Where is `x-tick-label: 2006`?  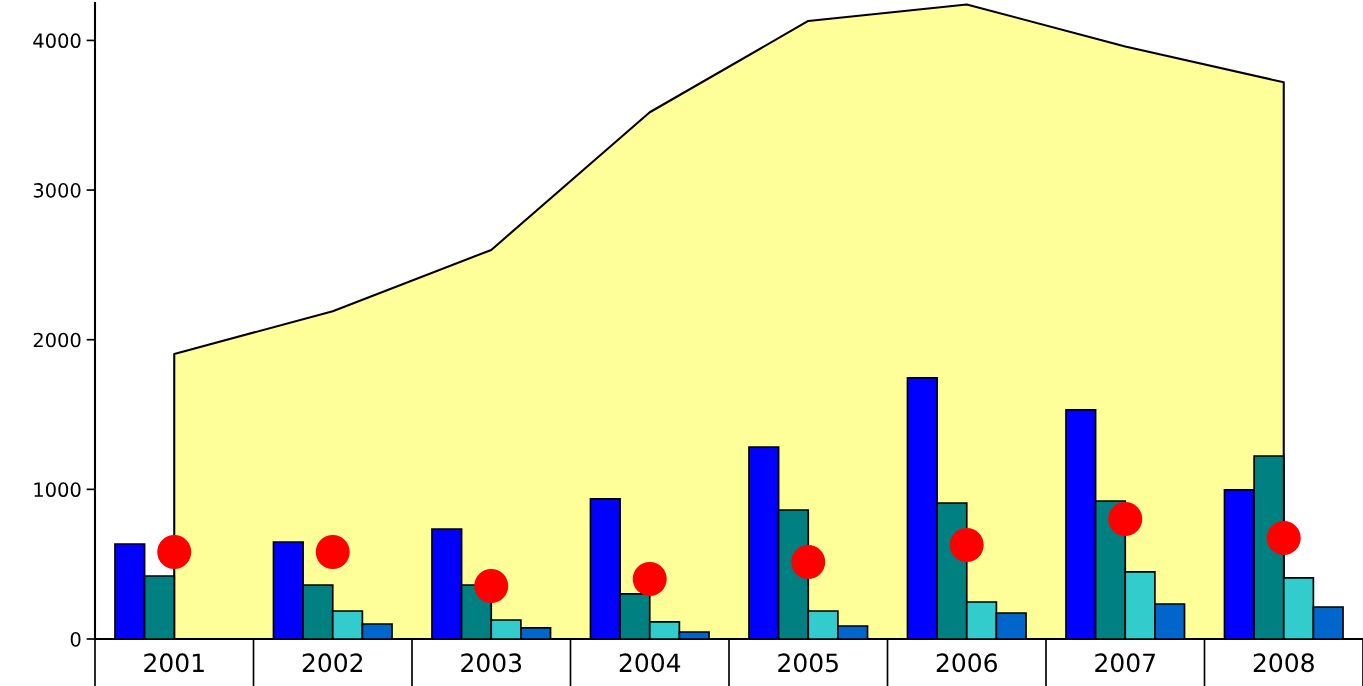
x-tick-label: 2006 is located at coordinates (966, 663).